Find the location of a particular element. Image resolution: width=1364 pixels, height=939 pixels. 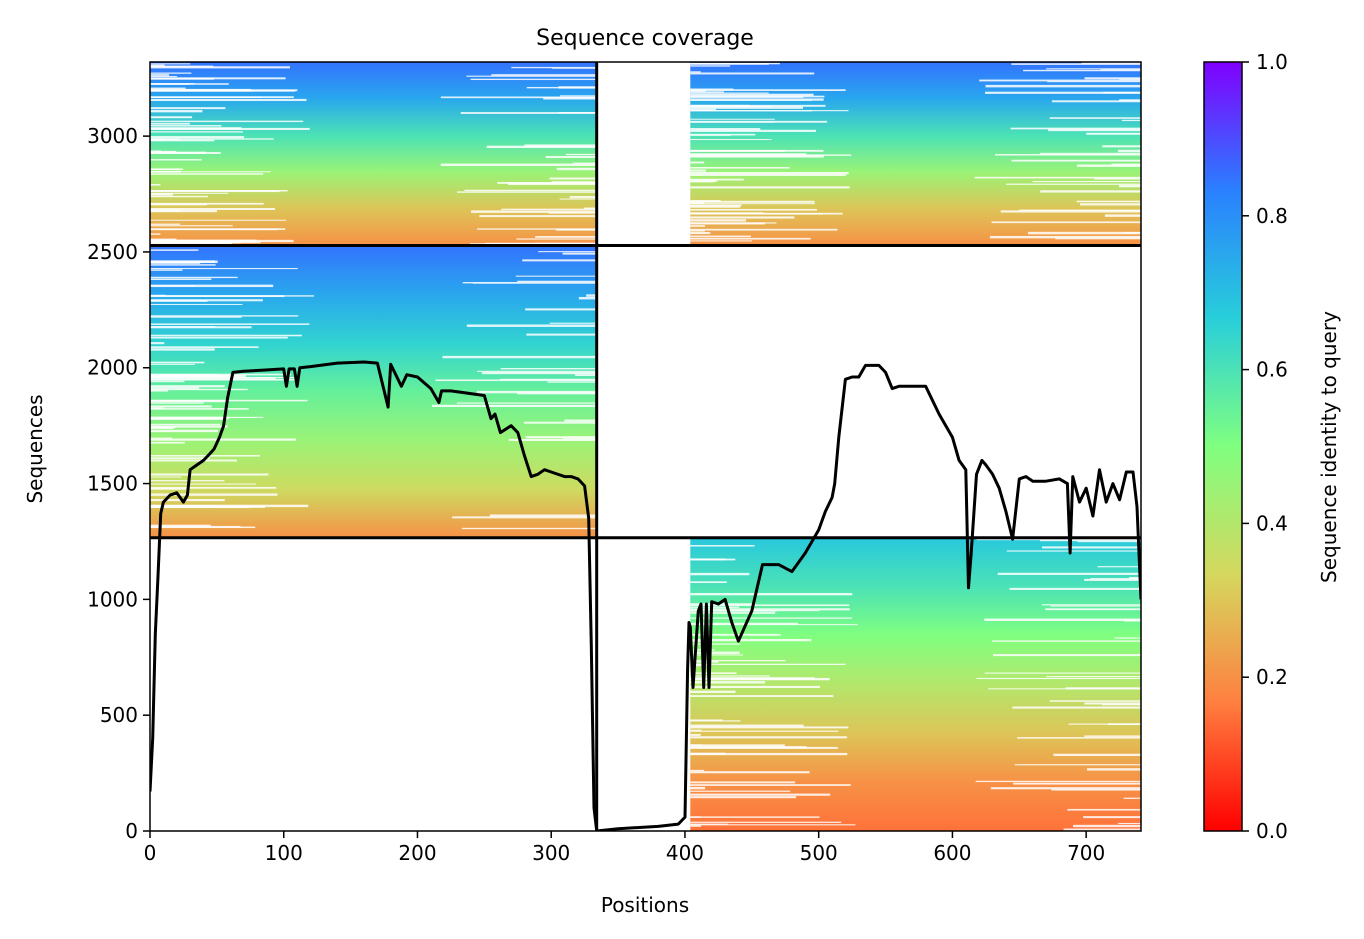

x-tick-label: 200 is located at coordinates (417, 853).